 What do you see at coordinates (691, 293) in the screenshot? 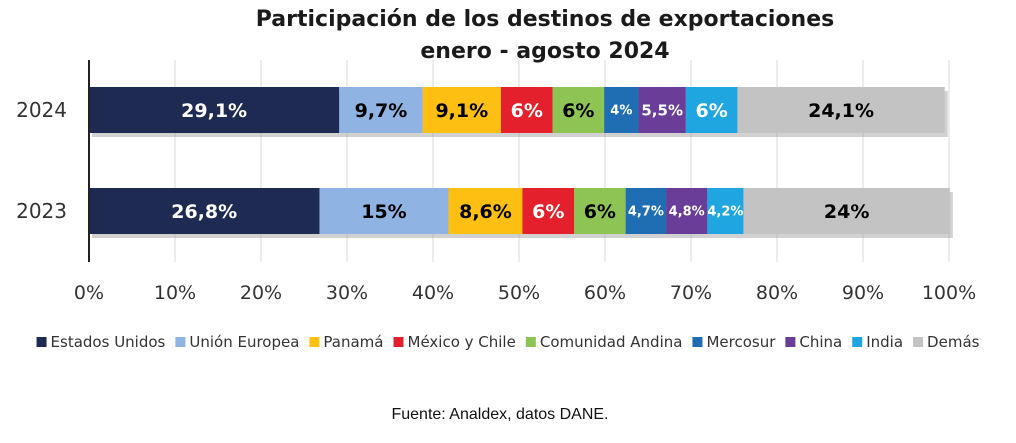
I see `x-tick-label: 70%` at bounding box center [691, 293].